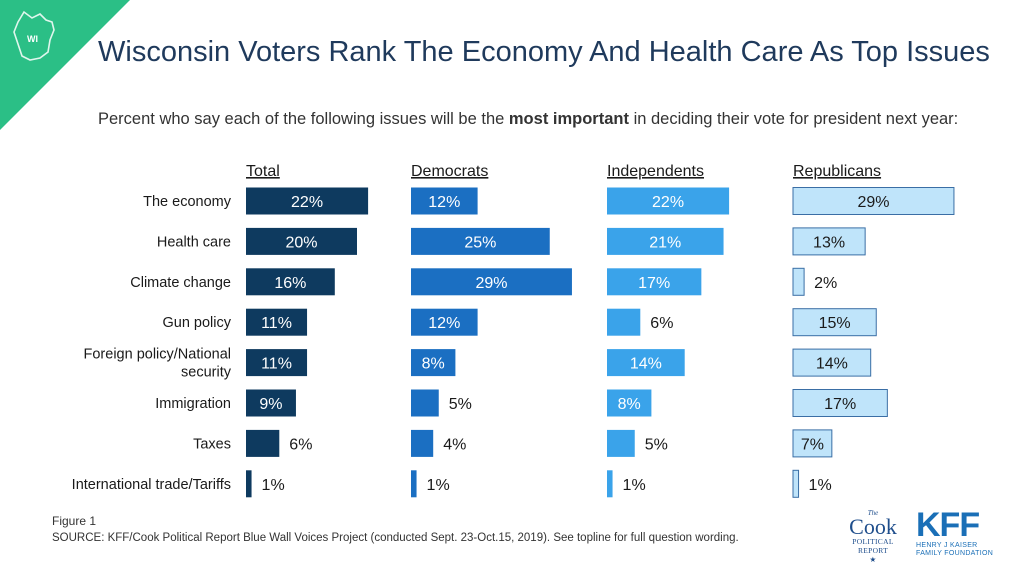  What do you see at coordinates (32, 39) in the screenshot?
I see `state-code: WI` at bounding box center [32, 39].